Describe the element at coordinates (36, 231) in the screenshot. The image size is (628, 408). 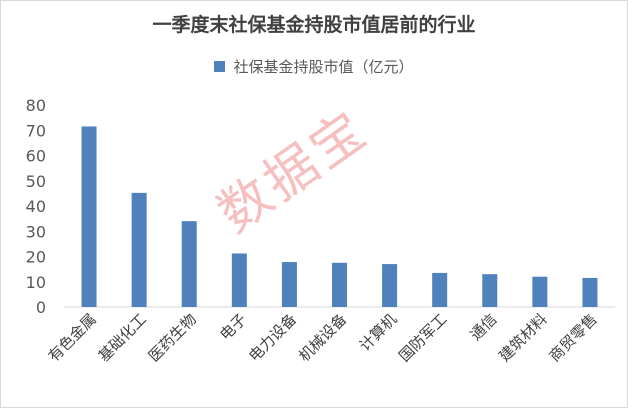
I see `y-tick-label: 30` at that location.